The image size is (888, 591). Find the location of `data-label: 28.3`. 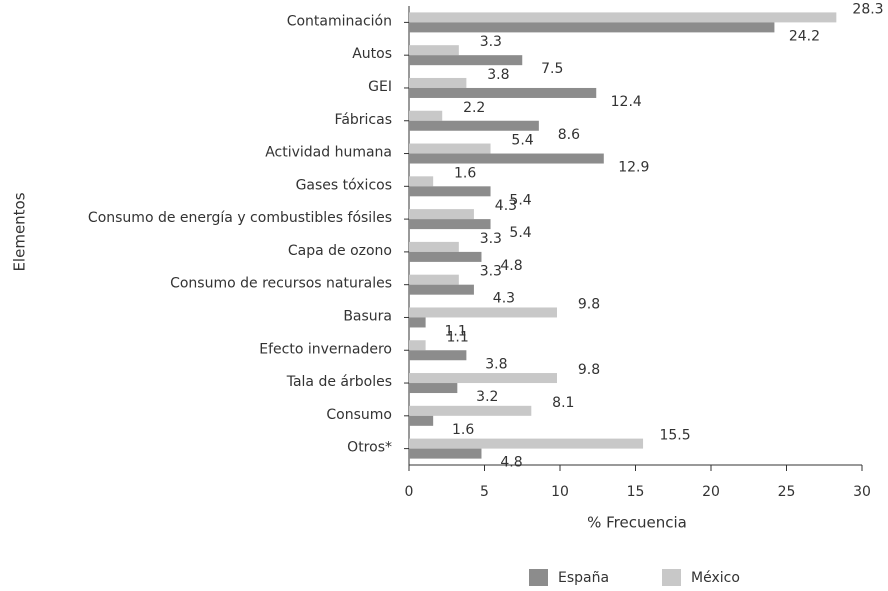

data-label: 28.3 is located at coordinates (867, 9).